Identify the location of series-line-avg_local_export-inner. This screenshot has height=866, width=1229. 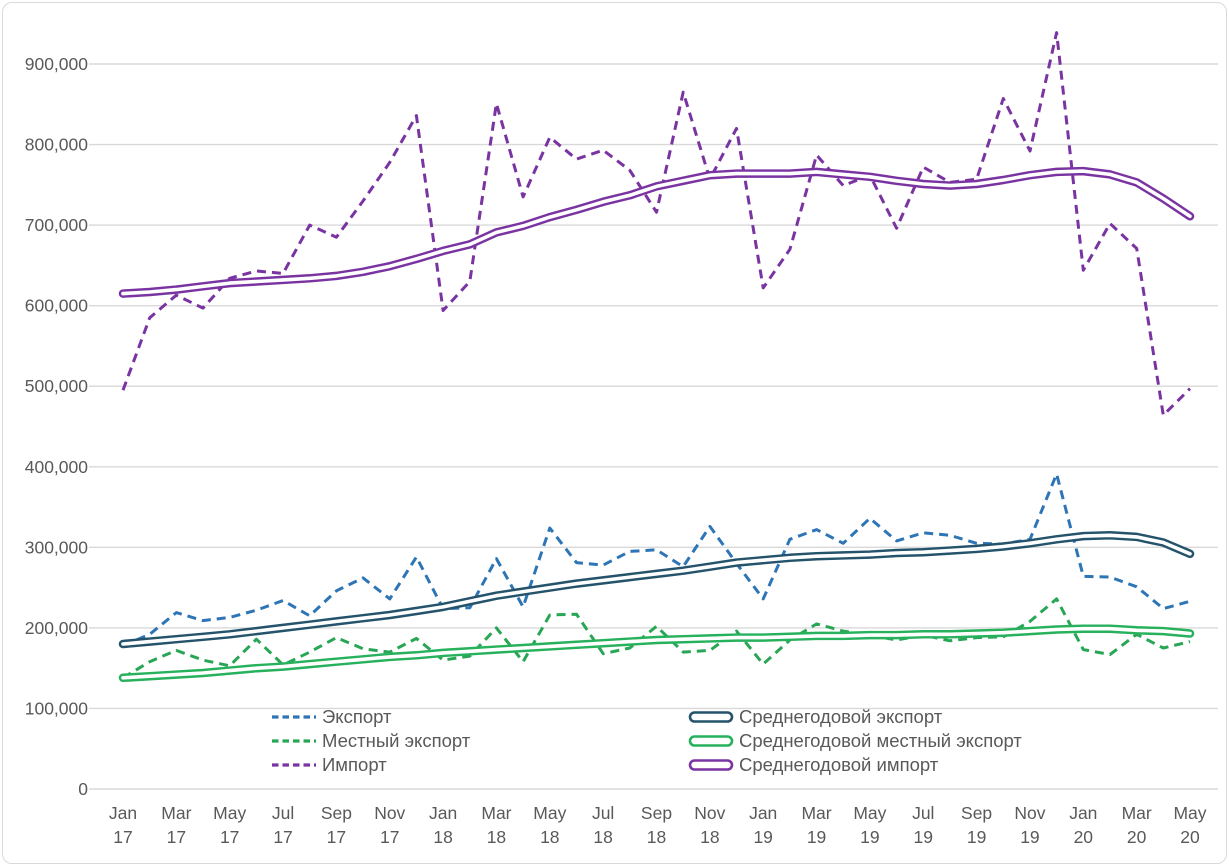
(656, 653).